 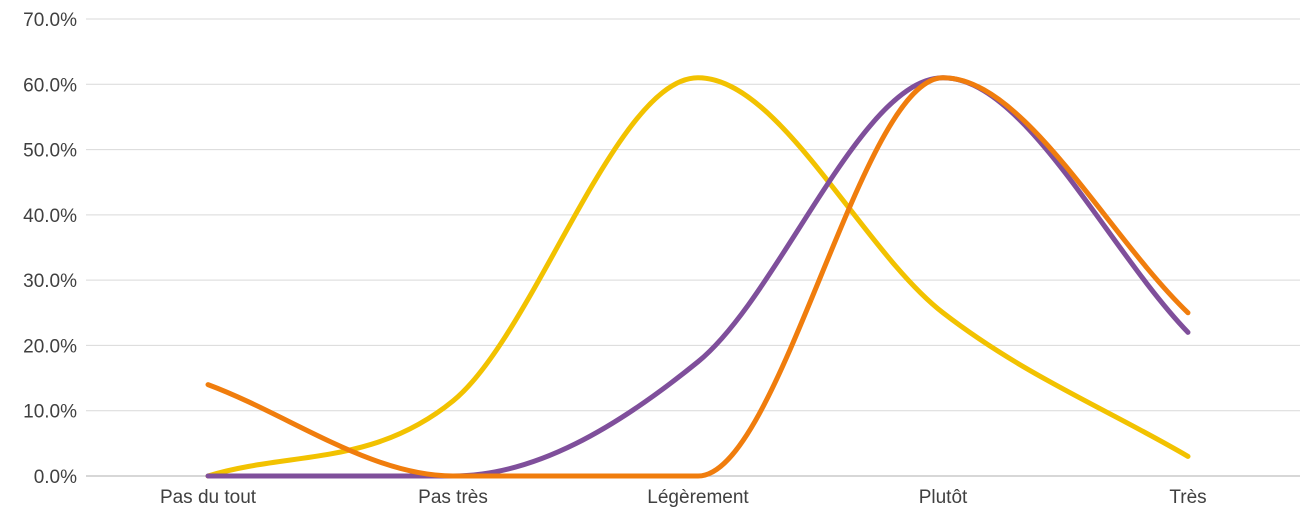 I want to click on x-tick-label: Très, so click(x=1187, y=497).